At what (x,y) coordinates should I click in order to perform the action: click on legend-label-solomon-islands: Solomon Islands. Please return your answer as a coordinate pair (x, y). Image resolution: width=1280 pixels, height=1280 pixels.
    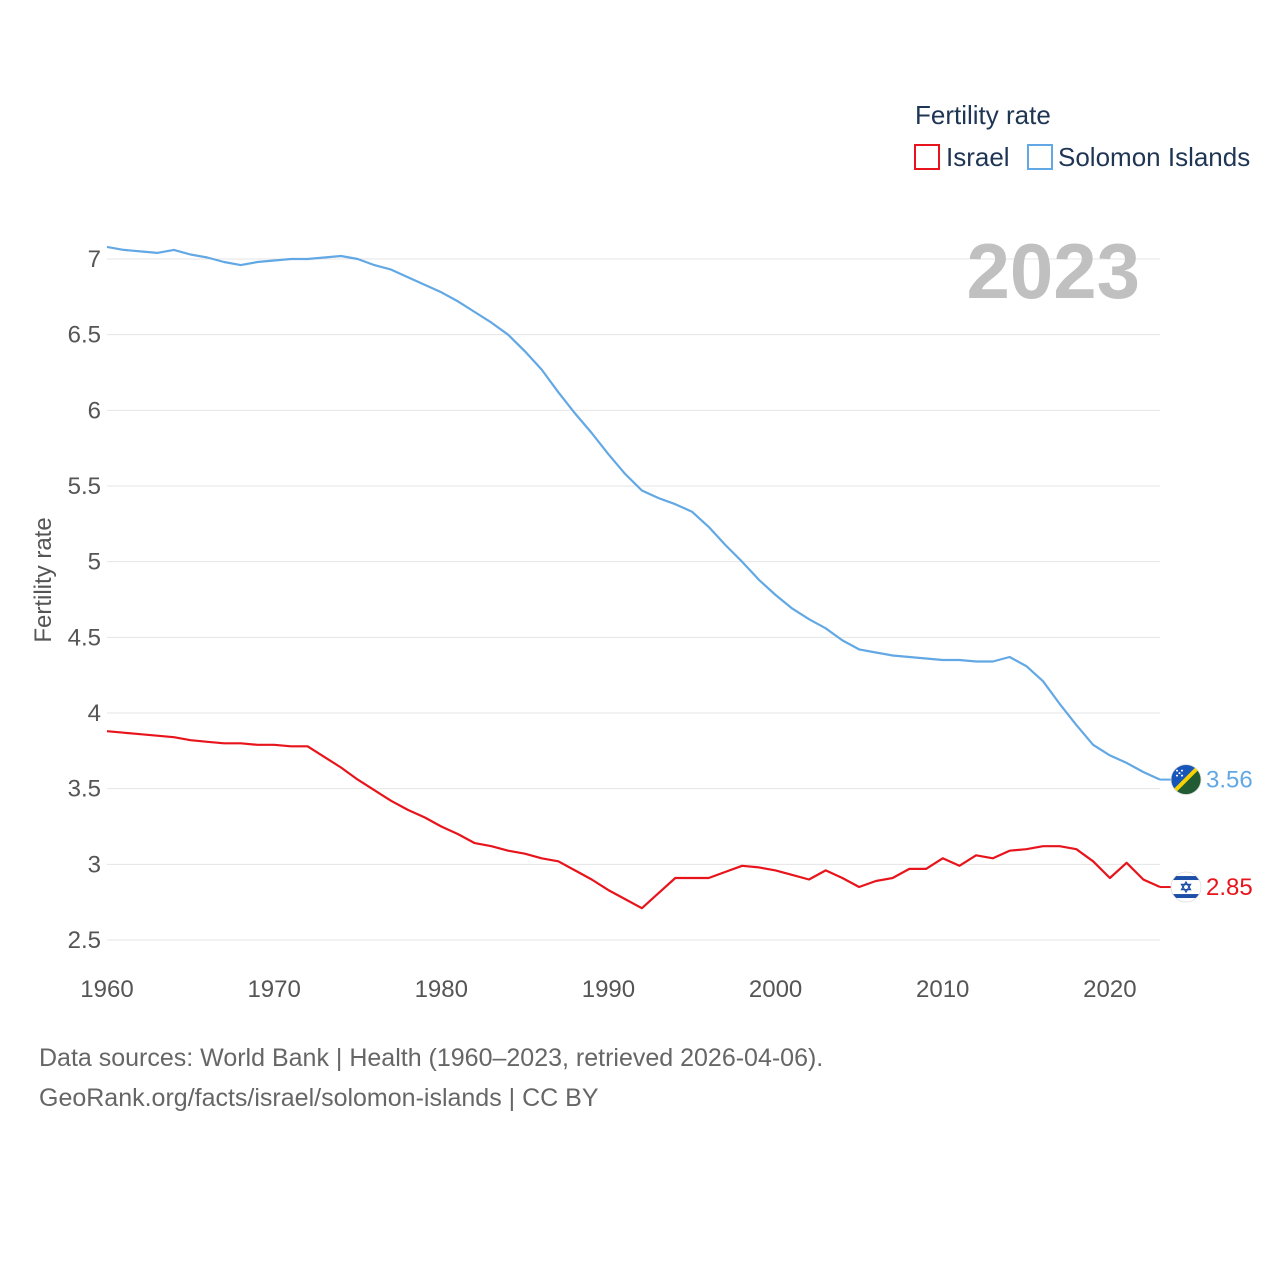
    Looking at the image, I should click on (1154, 157).